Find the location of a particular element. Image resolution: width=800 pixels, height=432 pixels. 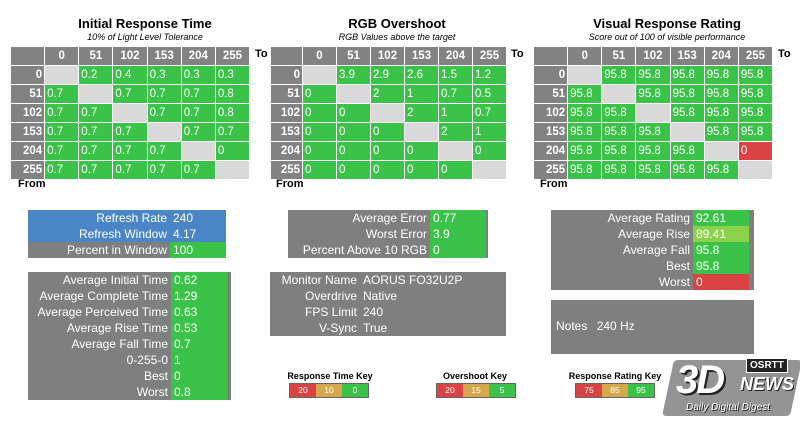

worst-rating-value: 0 is located at coordinates (721, 282).